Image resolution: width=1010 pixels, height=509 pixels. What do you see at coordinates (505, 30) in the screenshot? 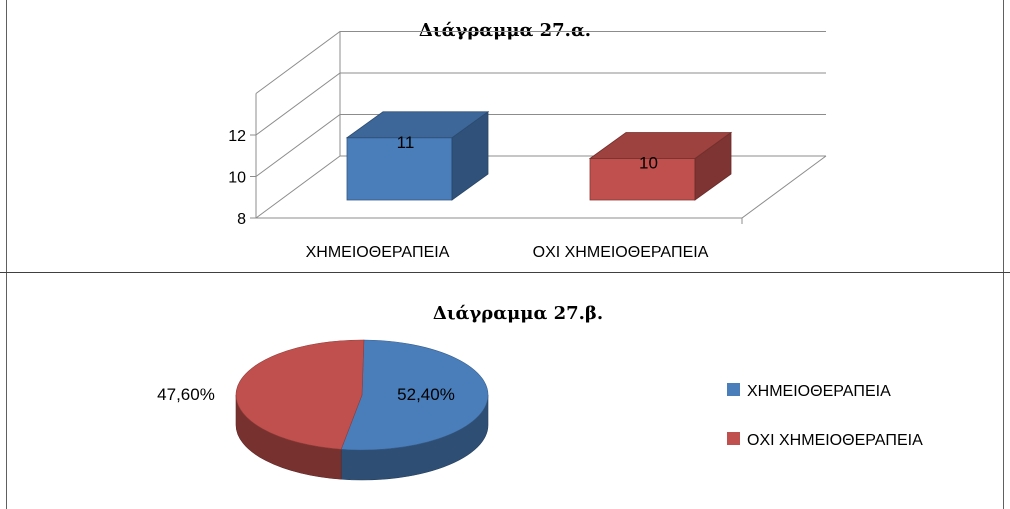
I see `bar-chart-title: Διάγραμμα 27.α.` at bounding box center [505, 30].